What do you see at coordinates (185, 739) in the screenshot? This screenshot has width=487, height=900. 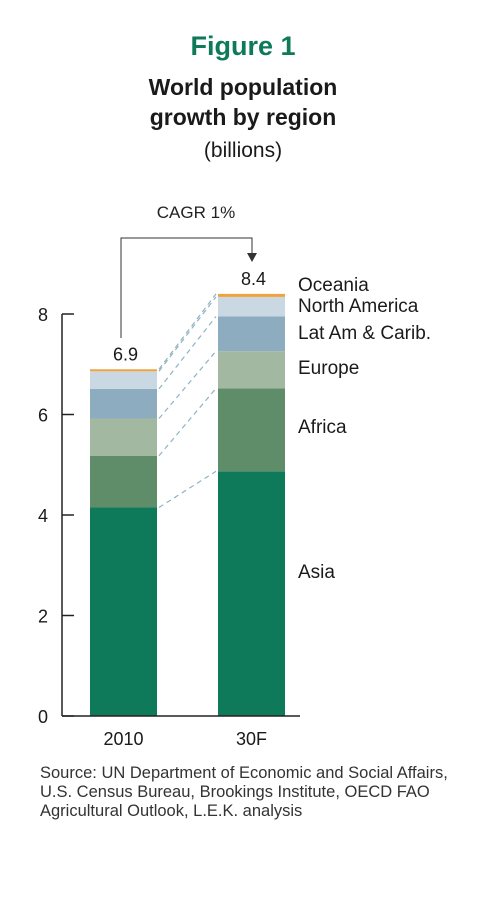 I see `x-axis-labels: 2010 30F` at bounding box center [185, 739].